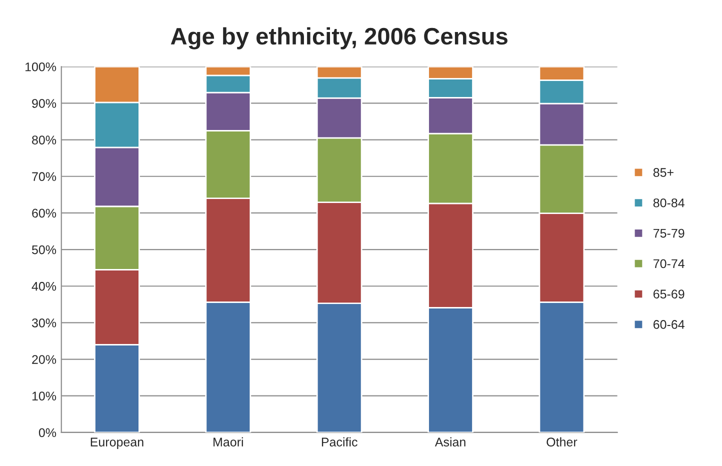 The image size is (722, 466). What do you see at coordinates (339, 38) in the screenshot?
I see `chart-title: Age by ethnicity, 2006 Census` at bounding box center [339, 38].